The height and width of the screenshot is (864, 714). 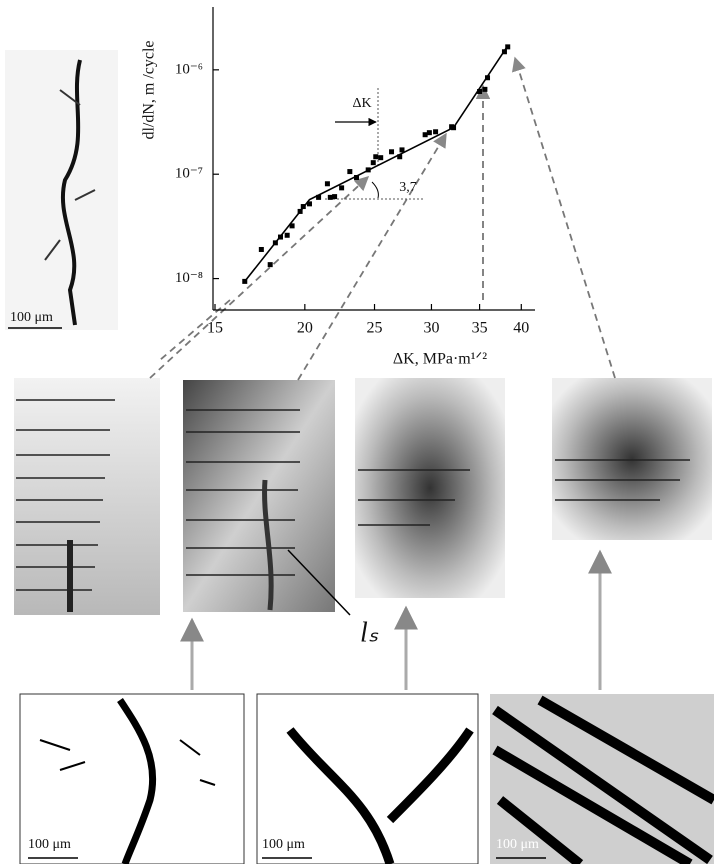 I want to click on micrograph-top-left, so click(x=61, y=190).